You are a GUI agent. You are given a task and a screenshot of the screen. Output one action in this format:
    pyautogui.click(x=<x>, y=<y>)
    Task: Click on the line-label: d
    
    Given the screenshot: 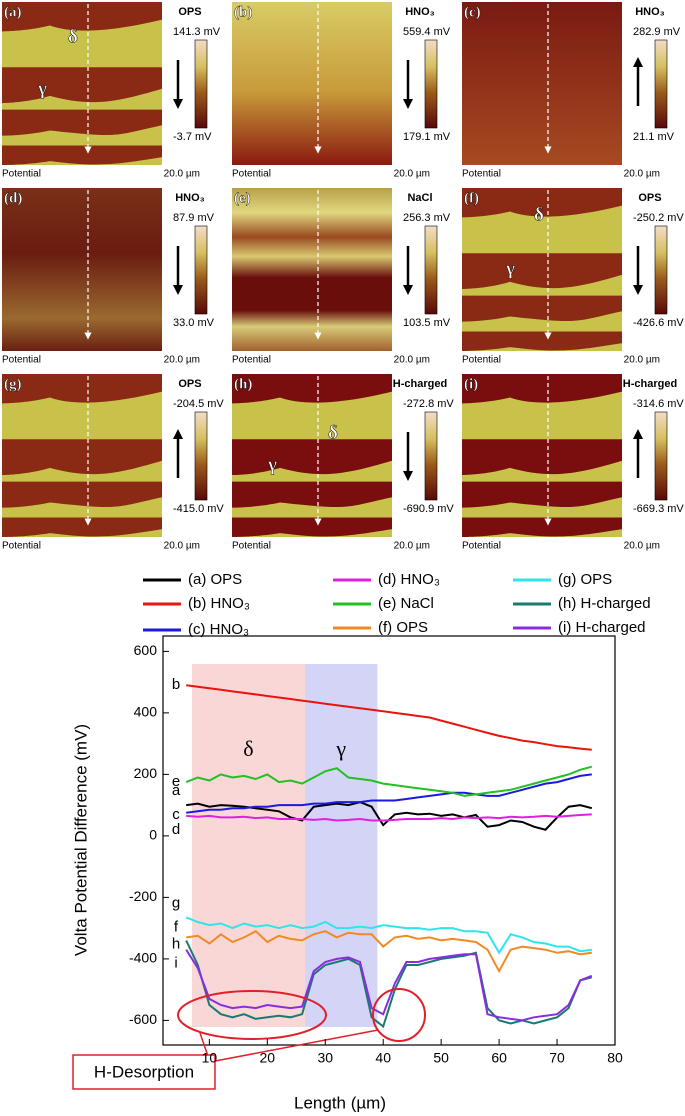 What is the action you would take?
    pyautogui.click(x=176, y=829)
    